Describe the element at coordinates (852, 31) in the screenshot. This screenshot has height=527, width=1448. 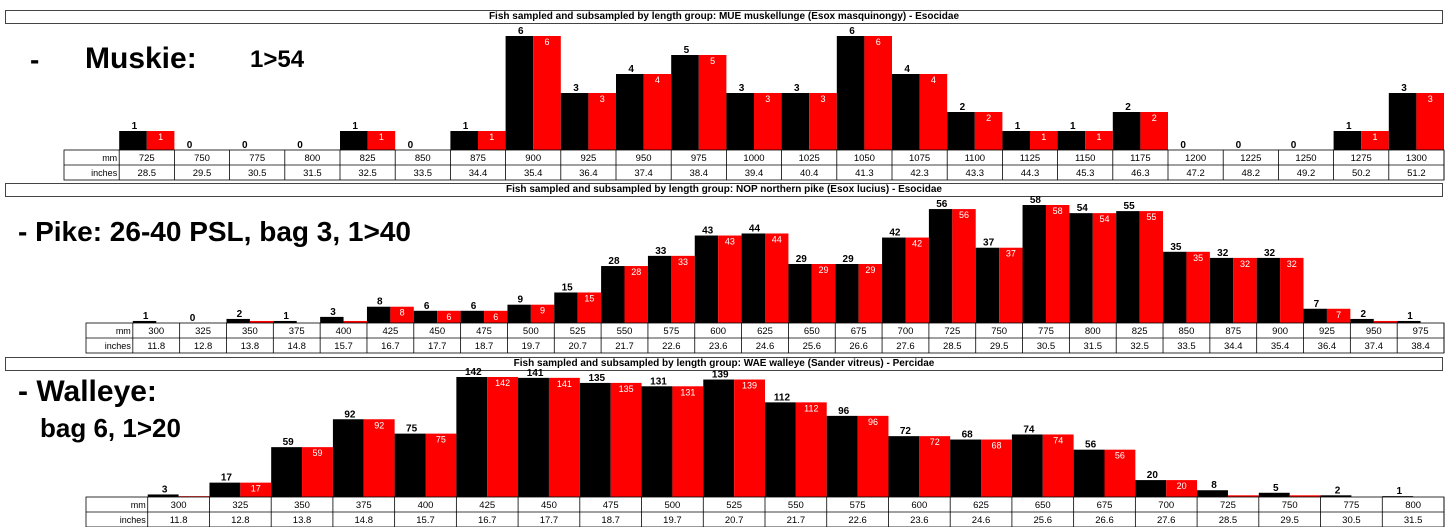
I see `muskie-sampled-count: 6` at that location.